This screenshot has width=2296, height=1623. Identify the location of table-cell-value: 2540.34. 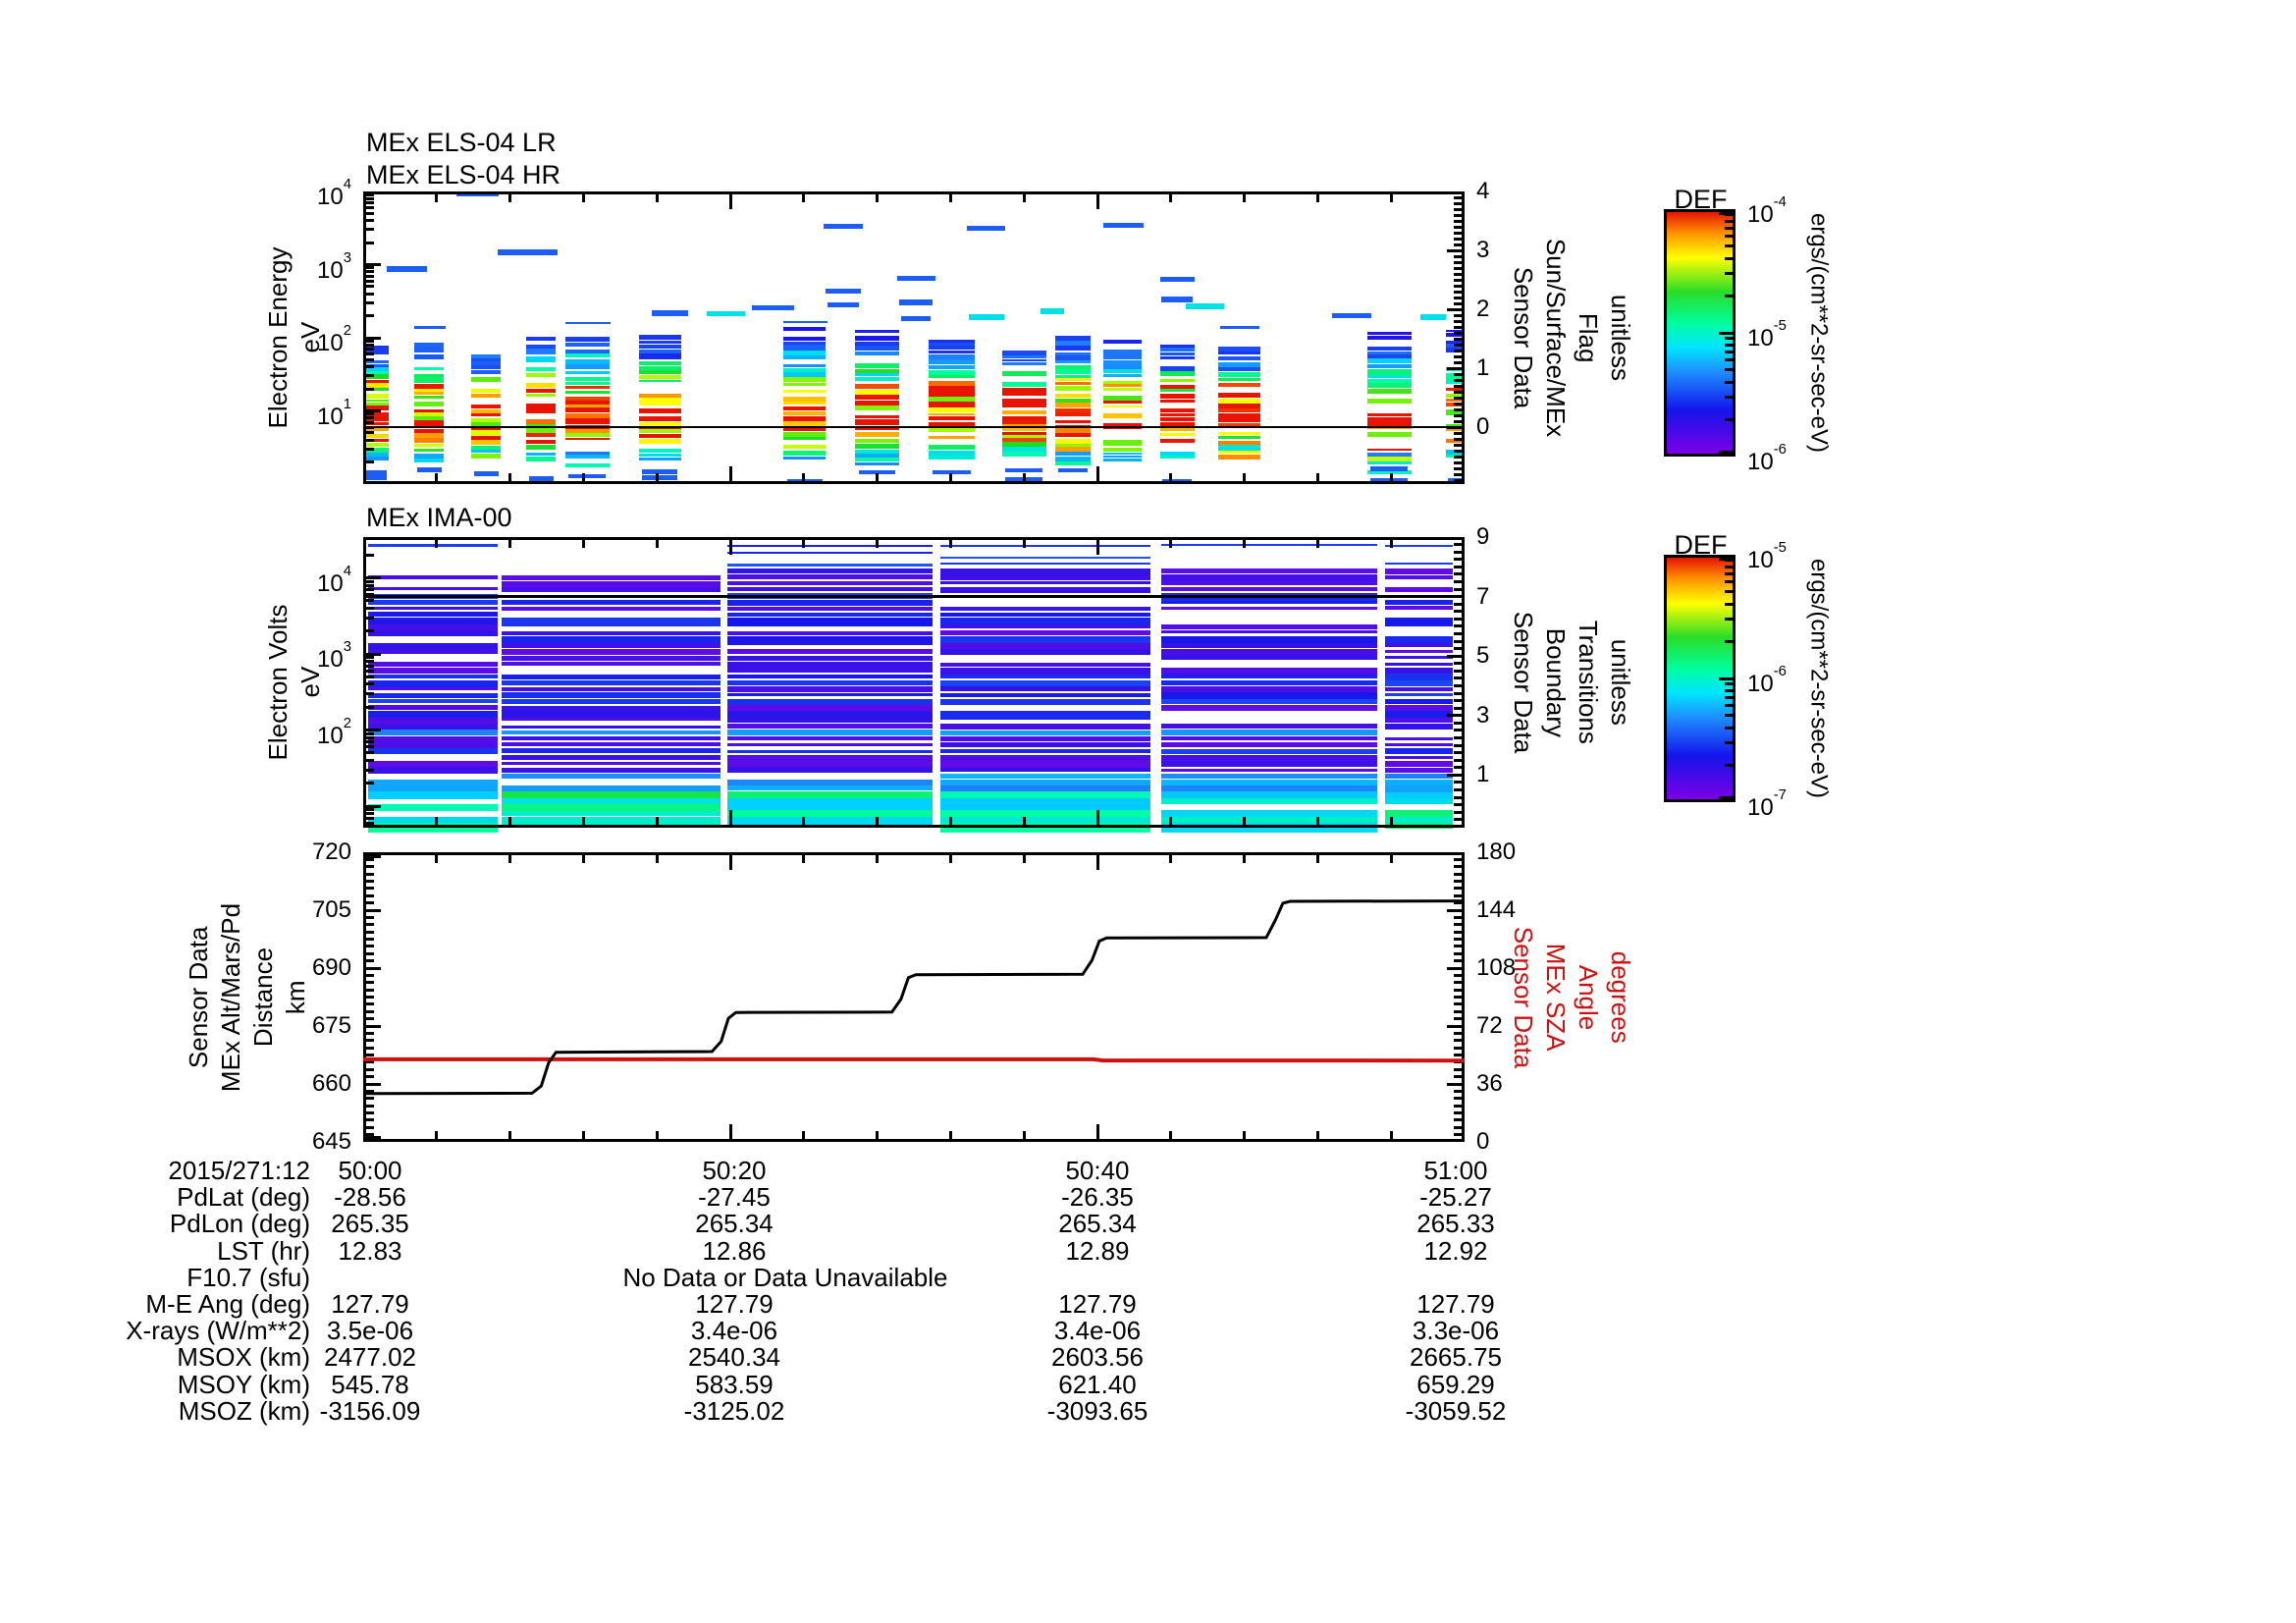
(734, 1358).